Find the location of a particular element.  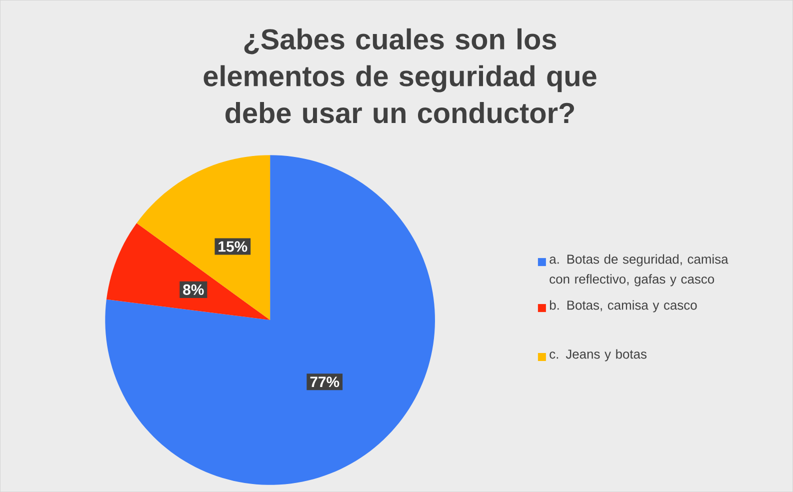

legend-label: a. Botas de seguridad, camisa con reflectivo, gafas y casco is located at coordinates (639, 270).